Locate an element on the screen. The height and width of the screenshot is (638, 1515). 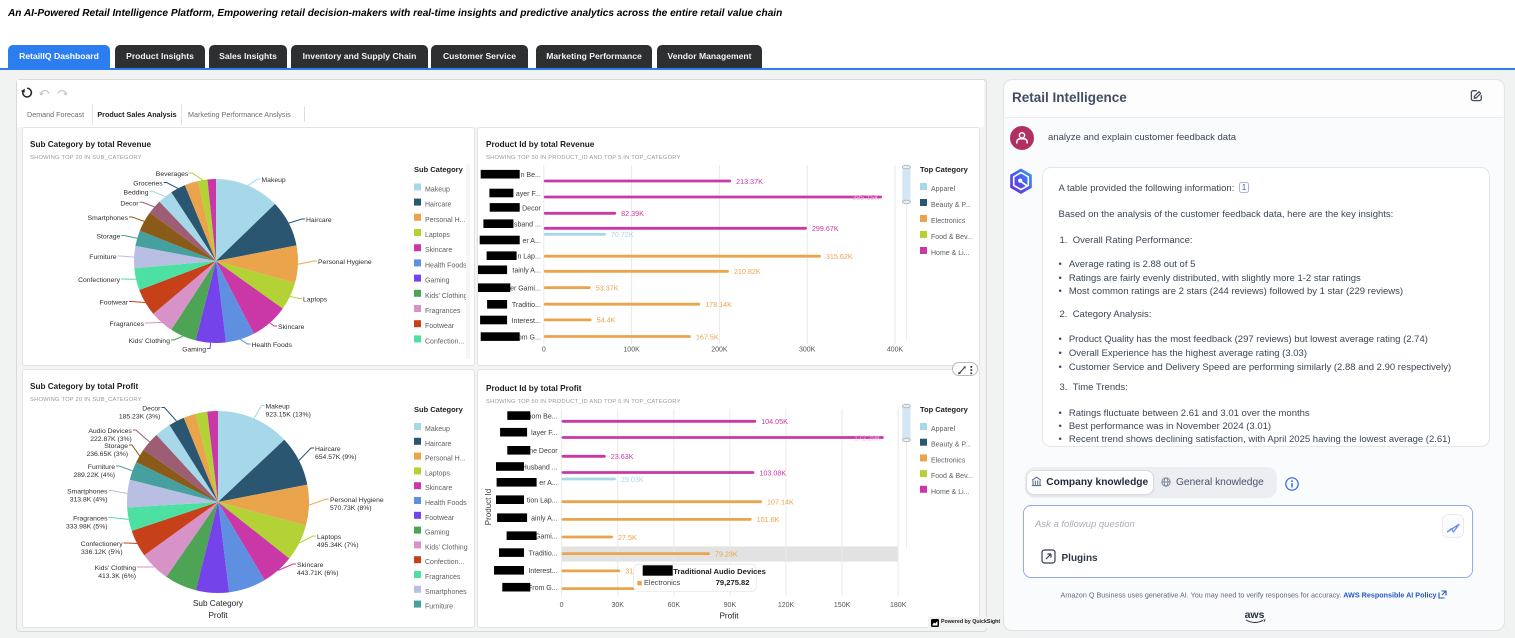
svg-text: 79,275.82 is located at coordinates (733, 582).